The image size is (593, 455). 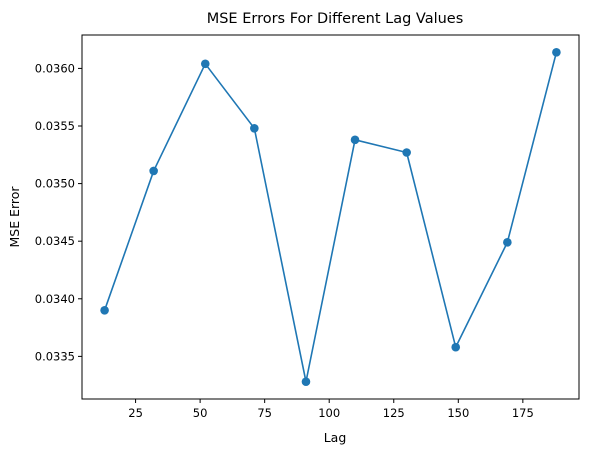 What do you see at coordinates (14, 217) in the screenshot?
I see `y-axis-label: MSE Error` at bounding box center [14, 217].